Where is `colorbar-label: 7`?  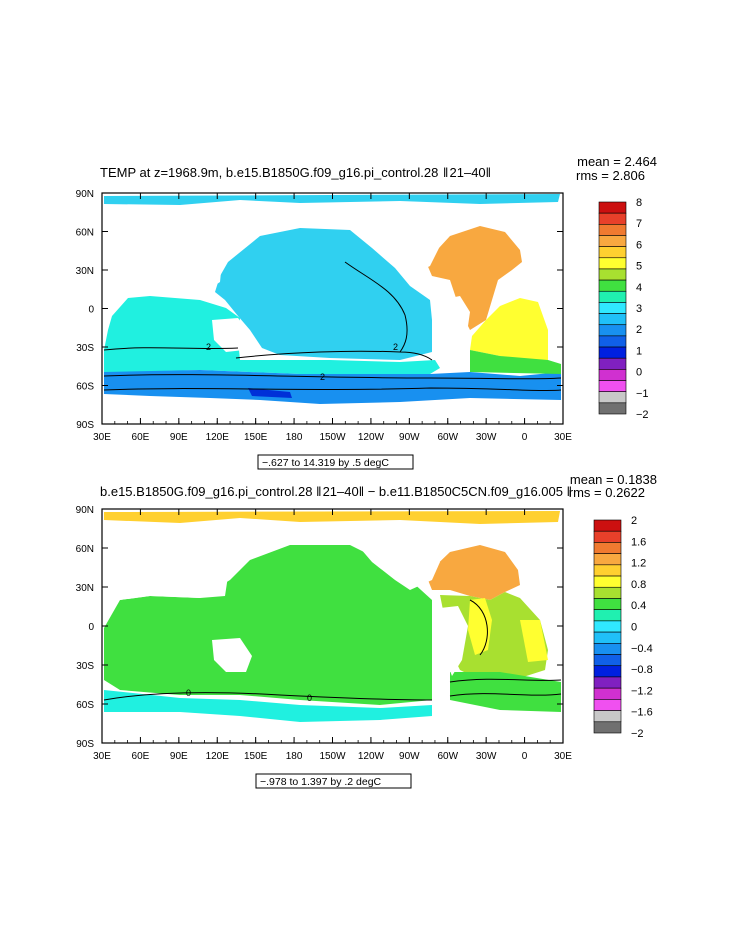
colorbar-label: 7 is located at coordinates (639, 224).